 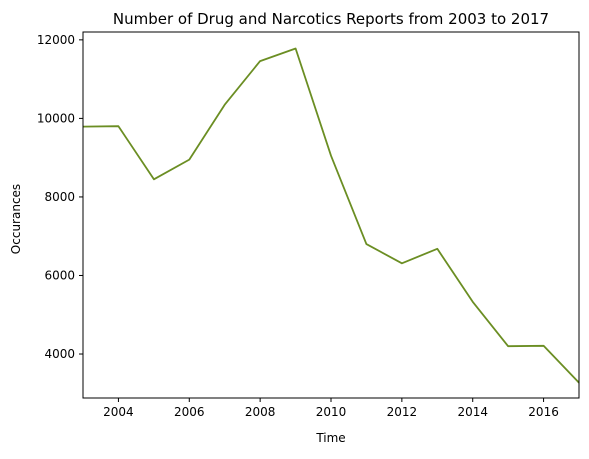 I want to click on x-axis: 2004 2006 2008 2010 2012 2014 2016, so click(x=331, y=408).